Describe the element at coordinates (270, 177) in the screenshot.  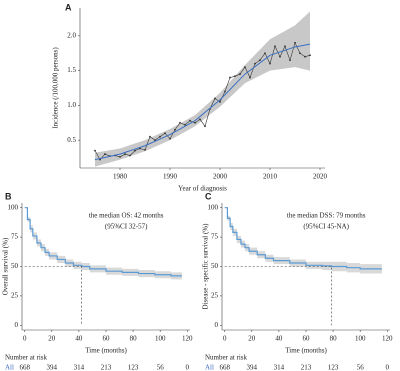
I see `x-tick-label: 2010` at that location.